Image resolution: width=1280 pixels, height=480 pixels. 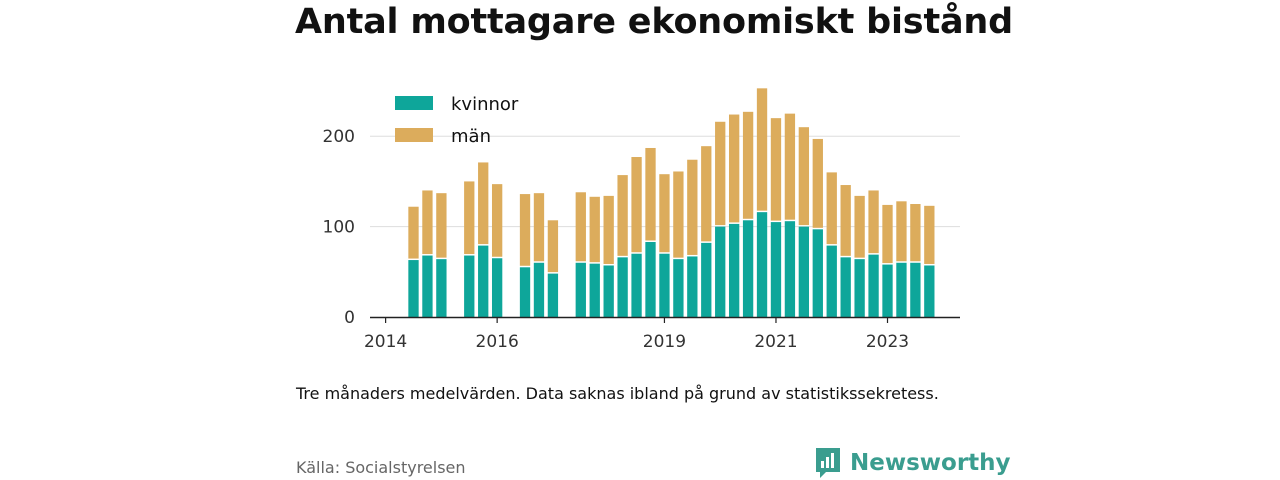 I want to click on brand-name: Newsworthy, so click(x=930, y=463).